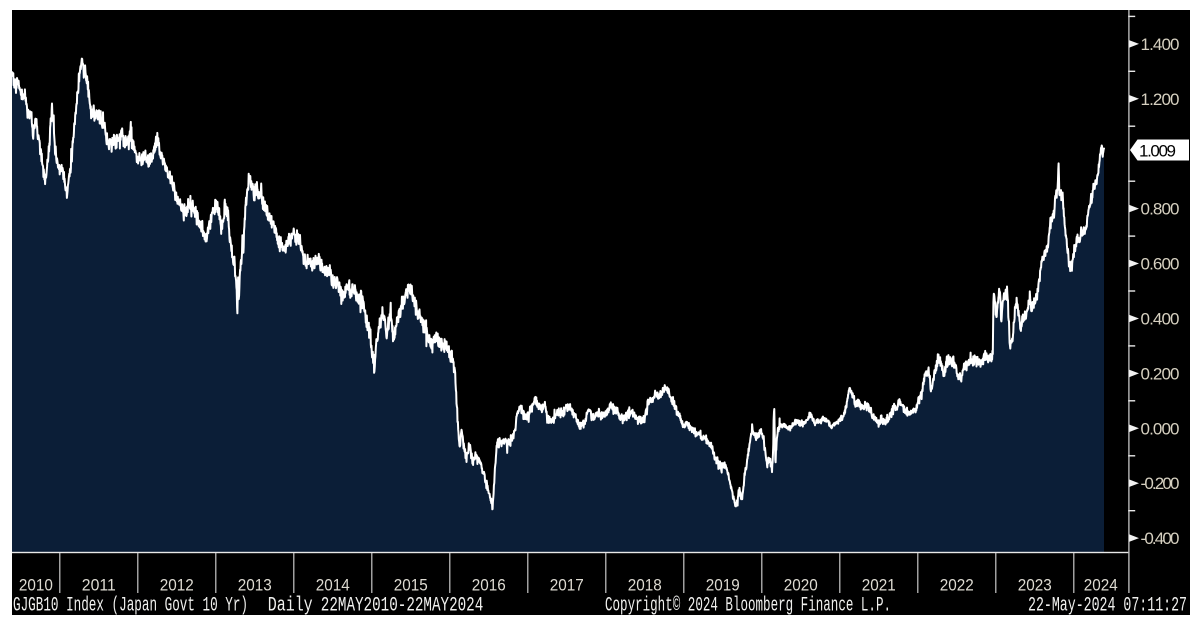 This screenshot has width=1200, height=623. I want to click on svg-text: 1.009, so click(1157, 151).